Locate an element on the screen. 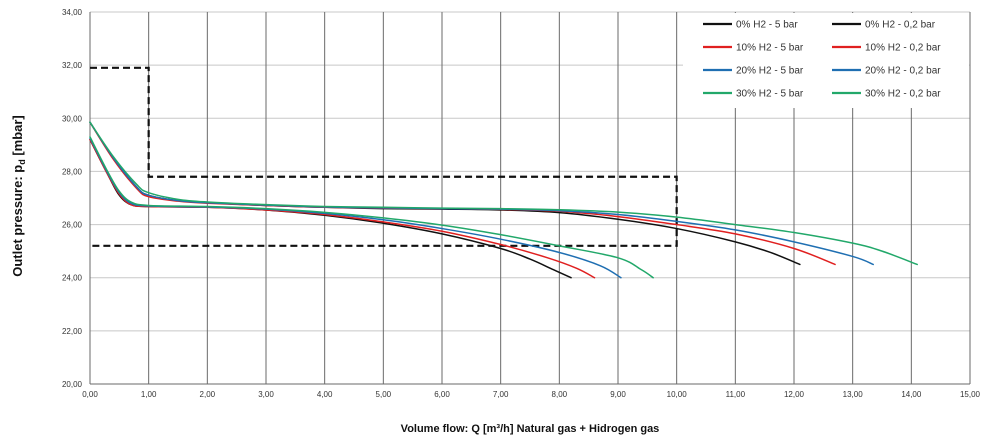 The height and width of the screenshot is (441, 999). y-tick-label: 34,00 is located at coordinates (72, 12).